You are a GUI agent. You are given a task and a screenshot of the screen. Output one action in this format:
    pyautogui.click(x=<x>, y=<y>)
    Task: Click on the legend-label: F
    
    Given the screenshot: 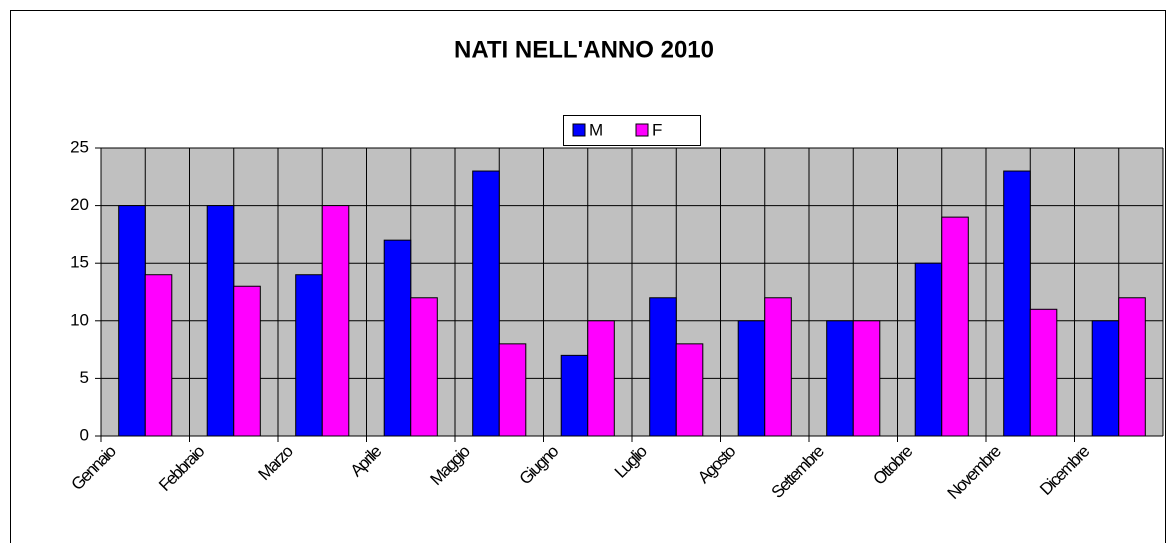 What is the action you would take?
    pyautogui.click(x=657, y=129)
    